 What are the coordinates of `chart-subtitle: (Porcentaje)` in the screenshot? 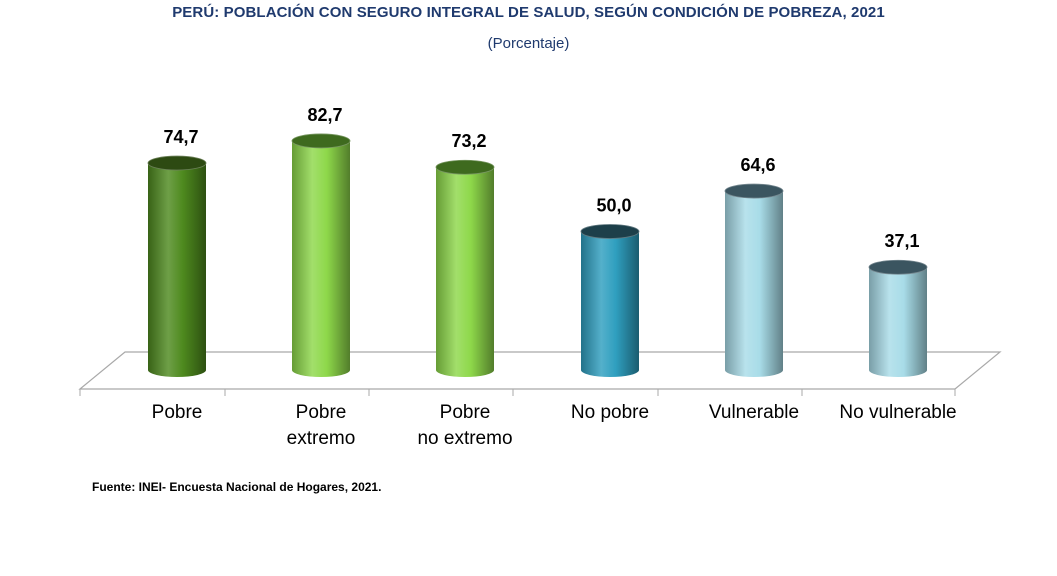 It's located at (528, 43).